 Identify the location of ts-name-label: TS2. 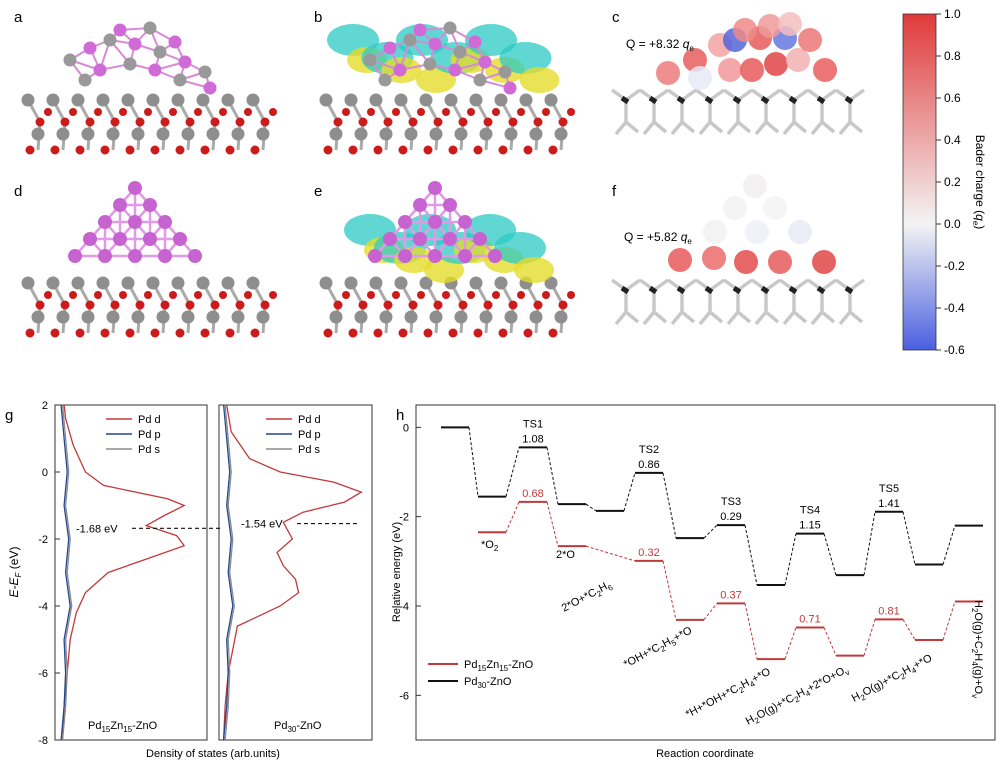
(649, 450).